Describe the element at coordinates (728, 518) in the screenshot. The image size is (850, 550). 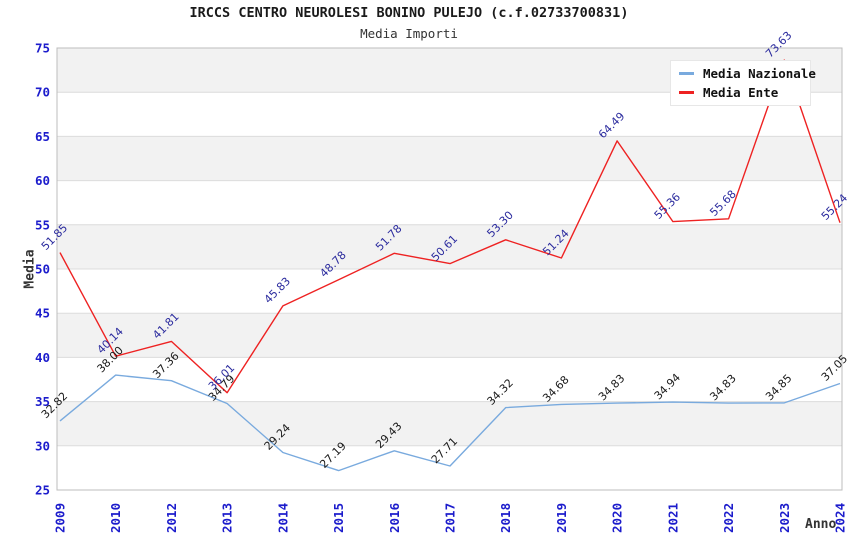
I see `x-tick-label: 2022` at that location.